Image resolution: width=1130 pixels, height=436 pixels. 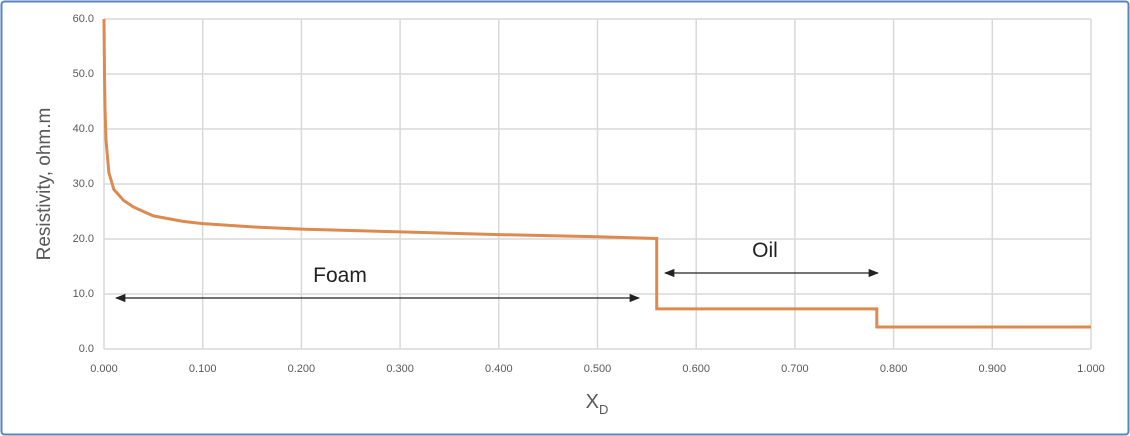 I want to click on y-tick-label: 60.0, so click(x=83, y=19).